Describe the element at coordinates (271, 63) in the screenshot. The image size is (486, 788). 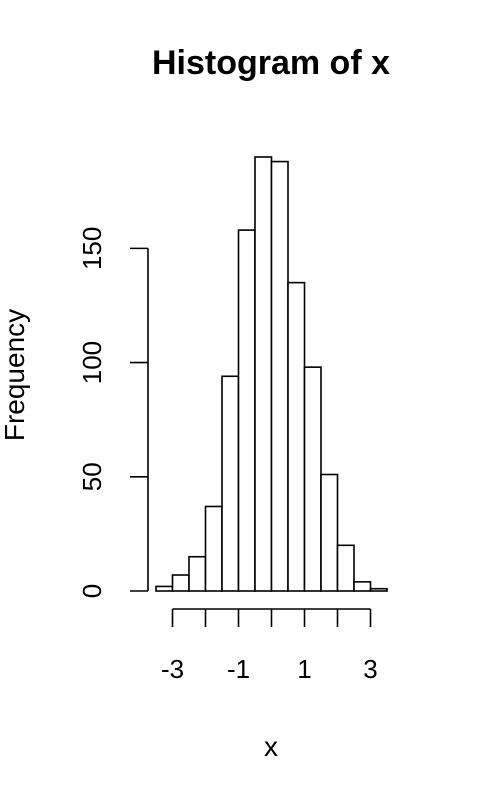
I see `chart-title: Histogram of x` at that location.